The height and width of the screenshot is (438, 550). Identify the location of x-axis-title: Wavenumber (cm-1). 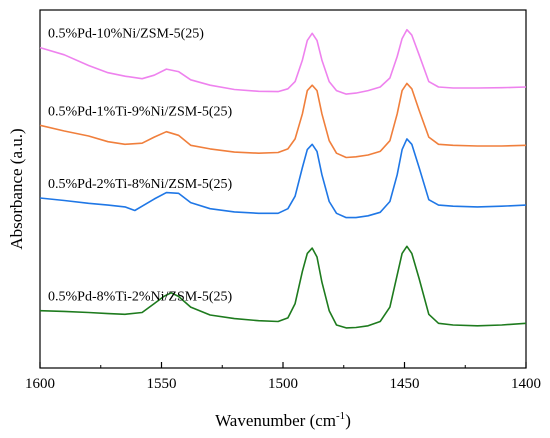
(283, 420).